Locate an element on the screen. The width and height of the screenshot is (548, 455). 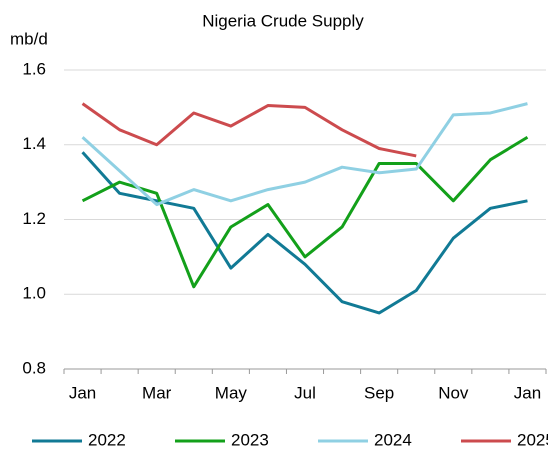
legend-label: 2024 is located at coordinates (393, 439).